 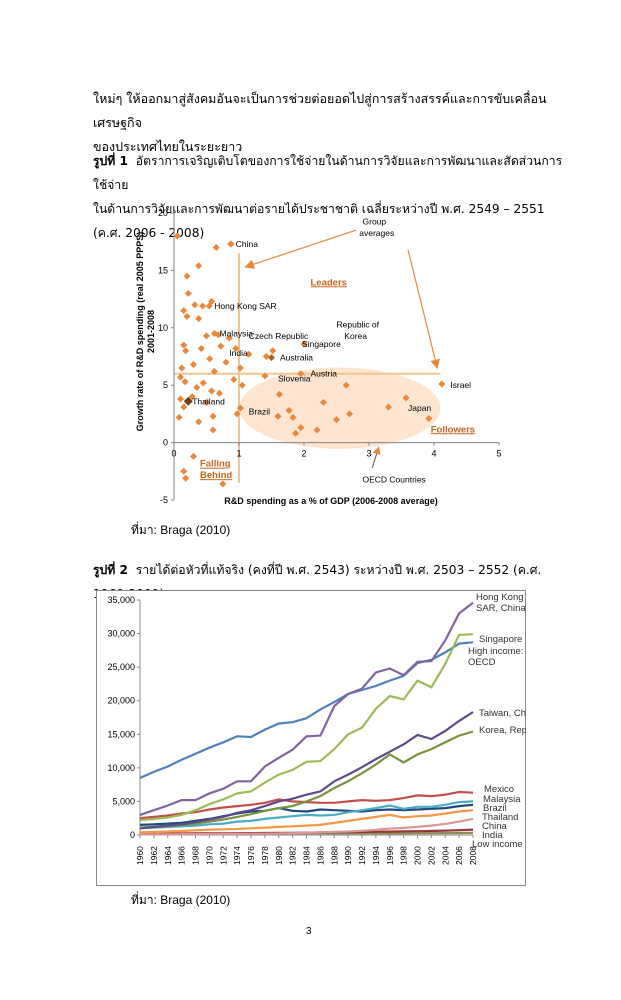 What do you see at coordinates (164, 500) in the screenshot?
I see `y-tick-label: -5` at bounding box center [164, 500].